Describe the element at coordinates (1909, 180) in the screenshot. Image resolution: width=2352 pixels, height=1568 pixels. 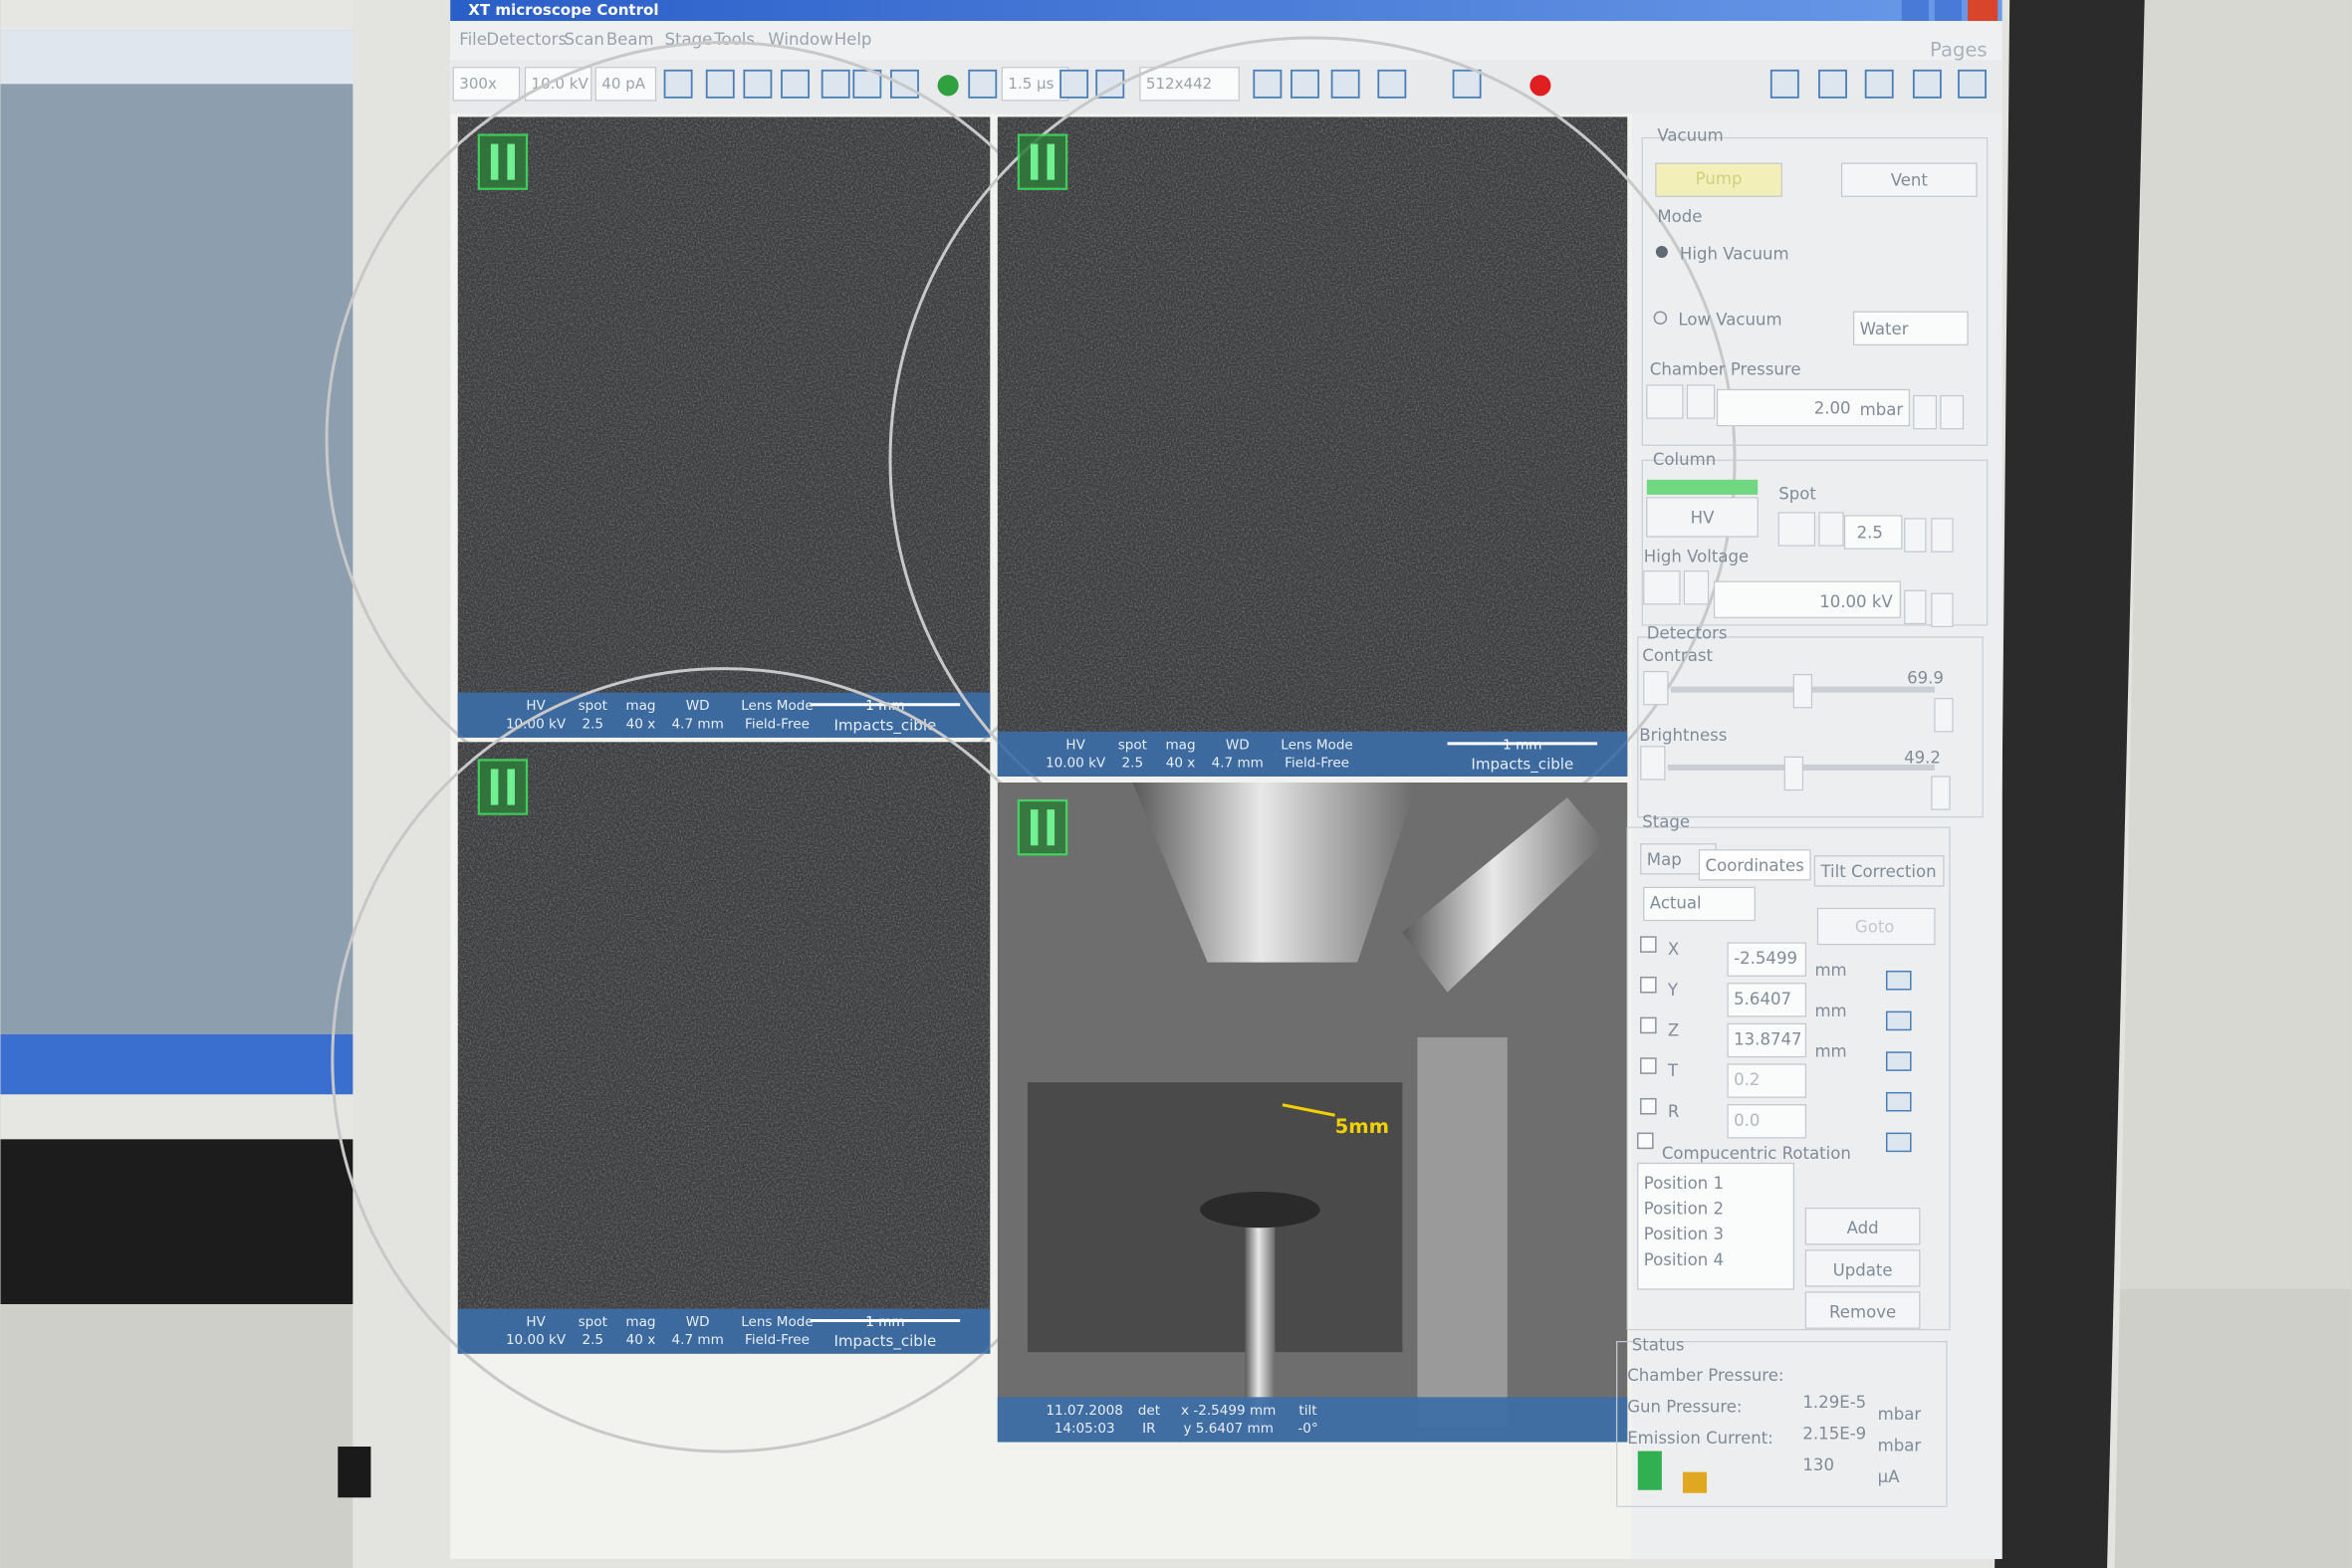
I see `vent-button` at that location.